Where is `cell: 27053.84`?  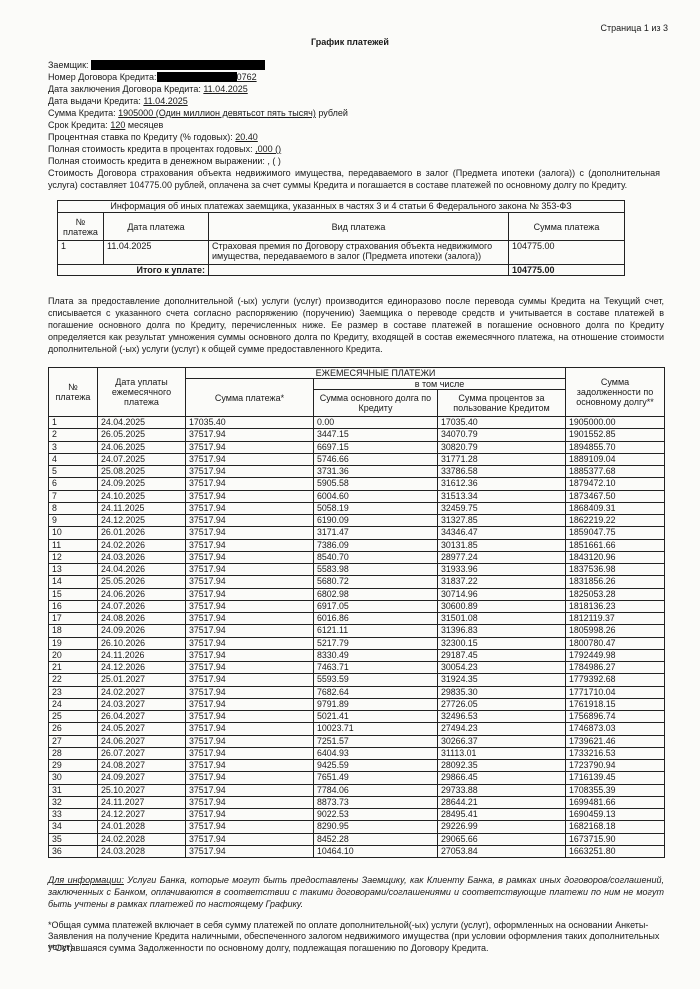
cell: 27053.84 is located at coordinates (501, 851).